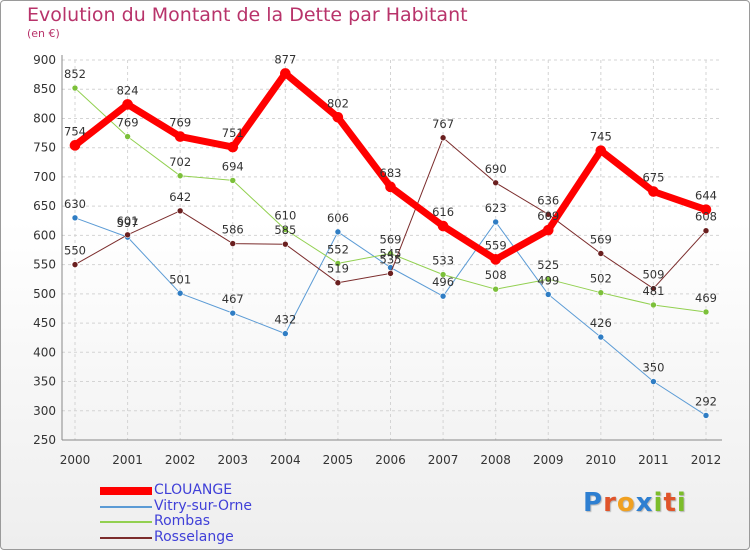 The height and width of the screenshot is (550, 750). What do you see at coordinates (443, 261) in the screenshot?
I see `data-label-rombas: 533` at bounding box center [443, 261].